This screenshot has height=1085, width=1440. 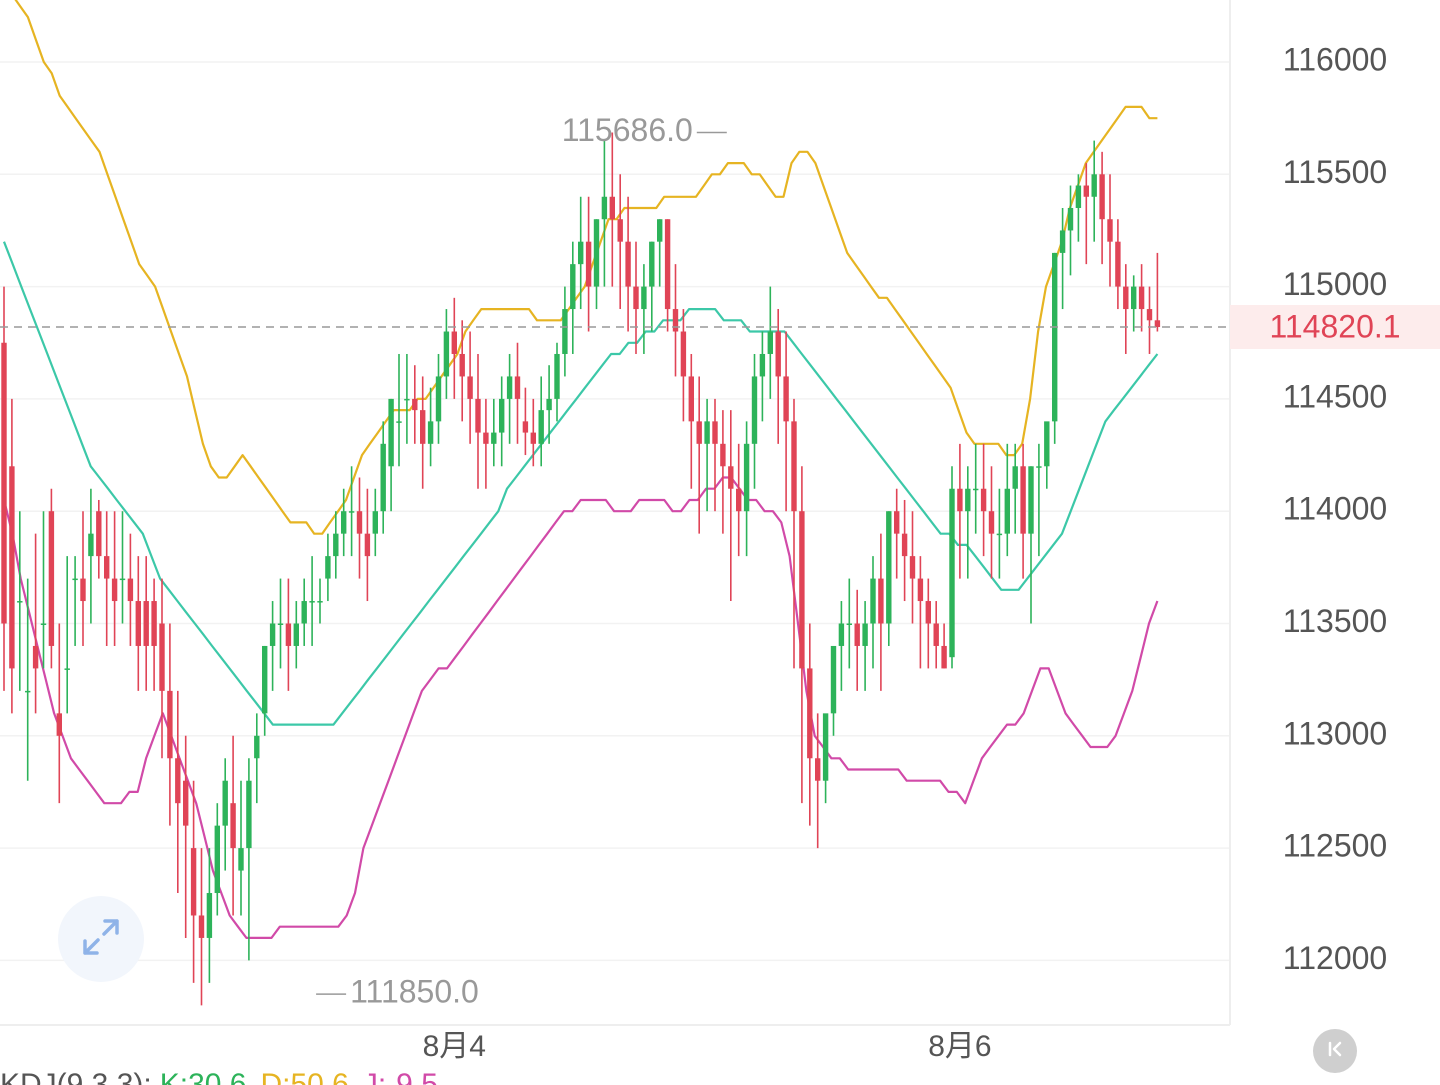 What do you see at coordinates (304, 1076) in the screenshot?
I see `kdj-d-value: D:50.6` at bounding box center [304, 1076].